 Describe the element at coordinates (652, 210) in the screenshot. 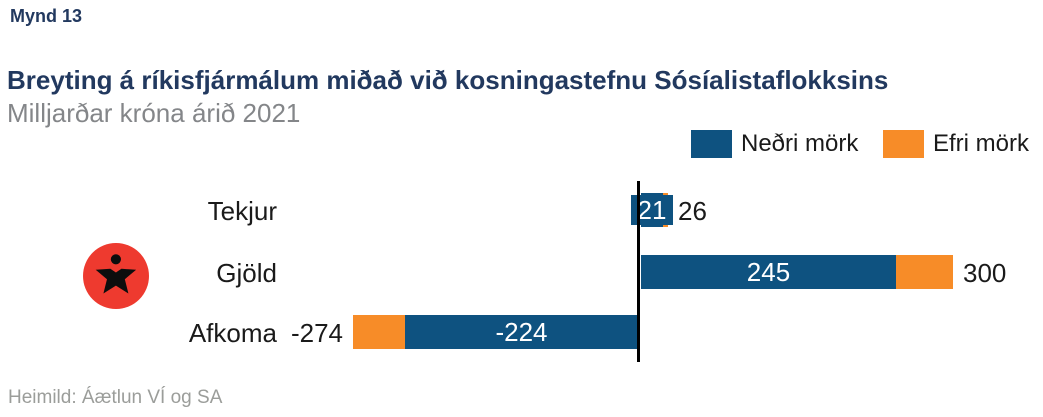

I see `bar-lower-tekjur: 21` at that location.